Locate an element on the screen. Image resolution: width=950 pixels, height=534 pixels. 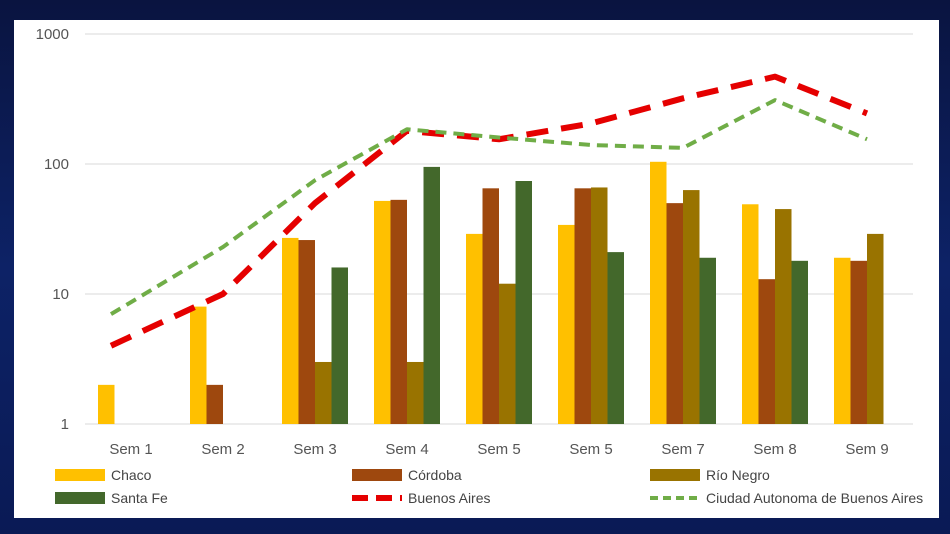
x-tick-label: Sem 9 is located at coordinates (866, 449).